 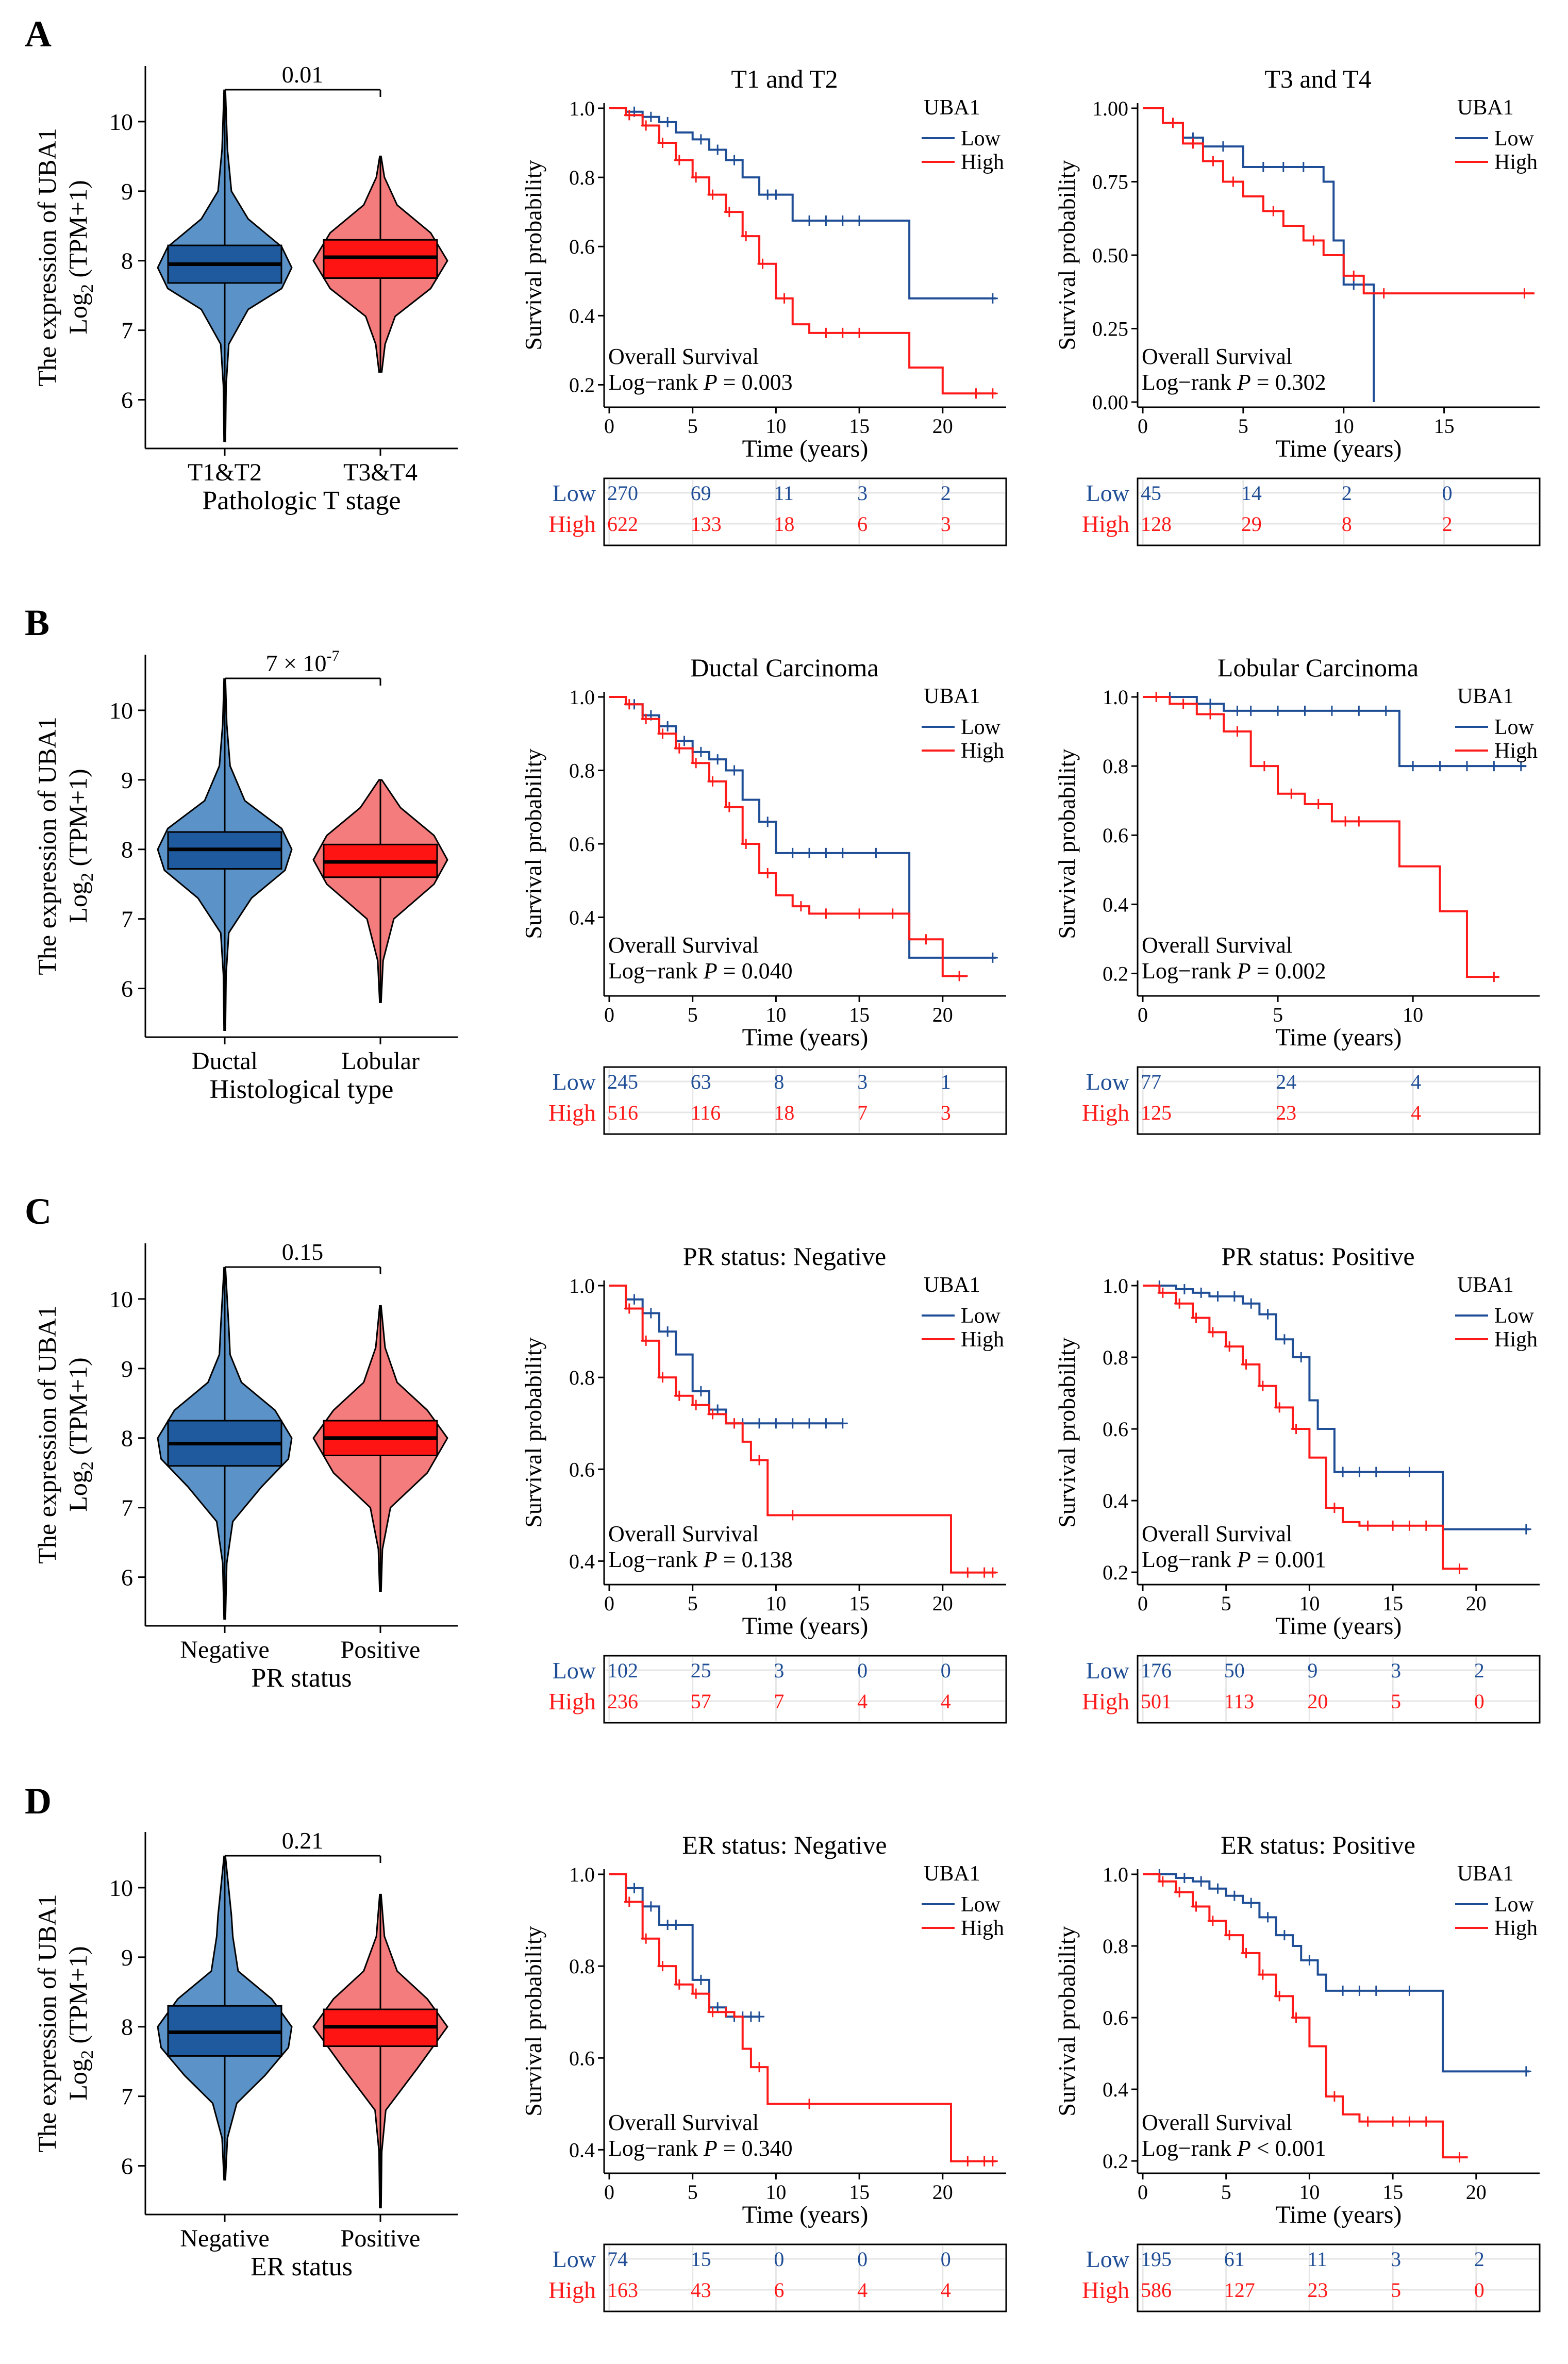 What do you see at coordinates (381, 2238) in the screenshot?
I see `x-tick-label: Positive` at bounding box center [381, 2238].